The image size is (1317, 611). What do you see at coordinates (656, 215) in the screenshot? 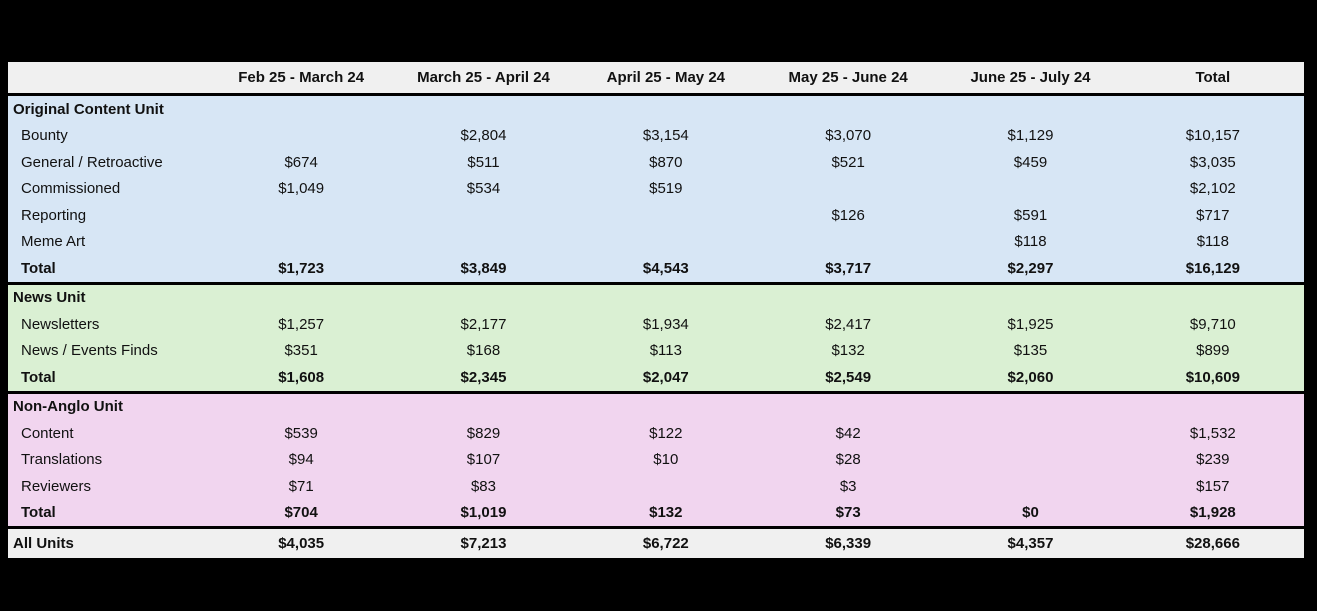
I see `table-row: Reporting $126 $591 $717` at bounding box center [656, 215].